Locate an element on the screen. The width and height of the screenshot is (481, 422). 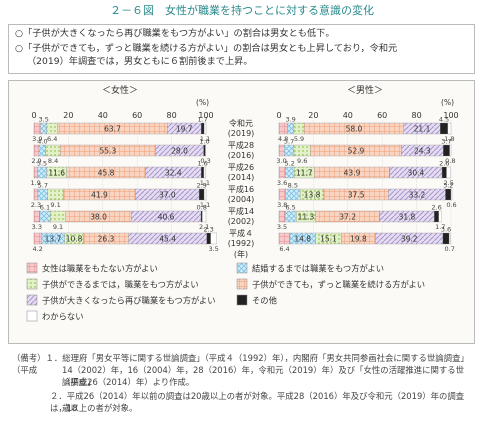
legend-swatch-untilMarriage is located at coordinates (242, 268).